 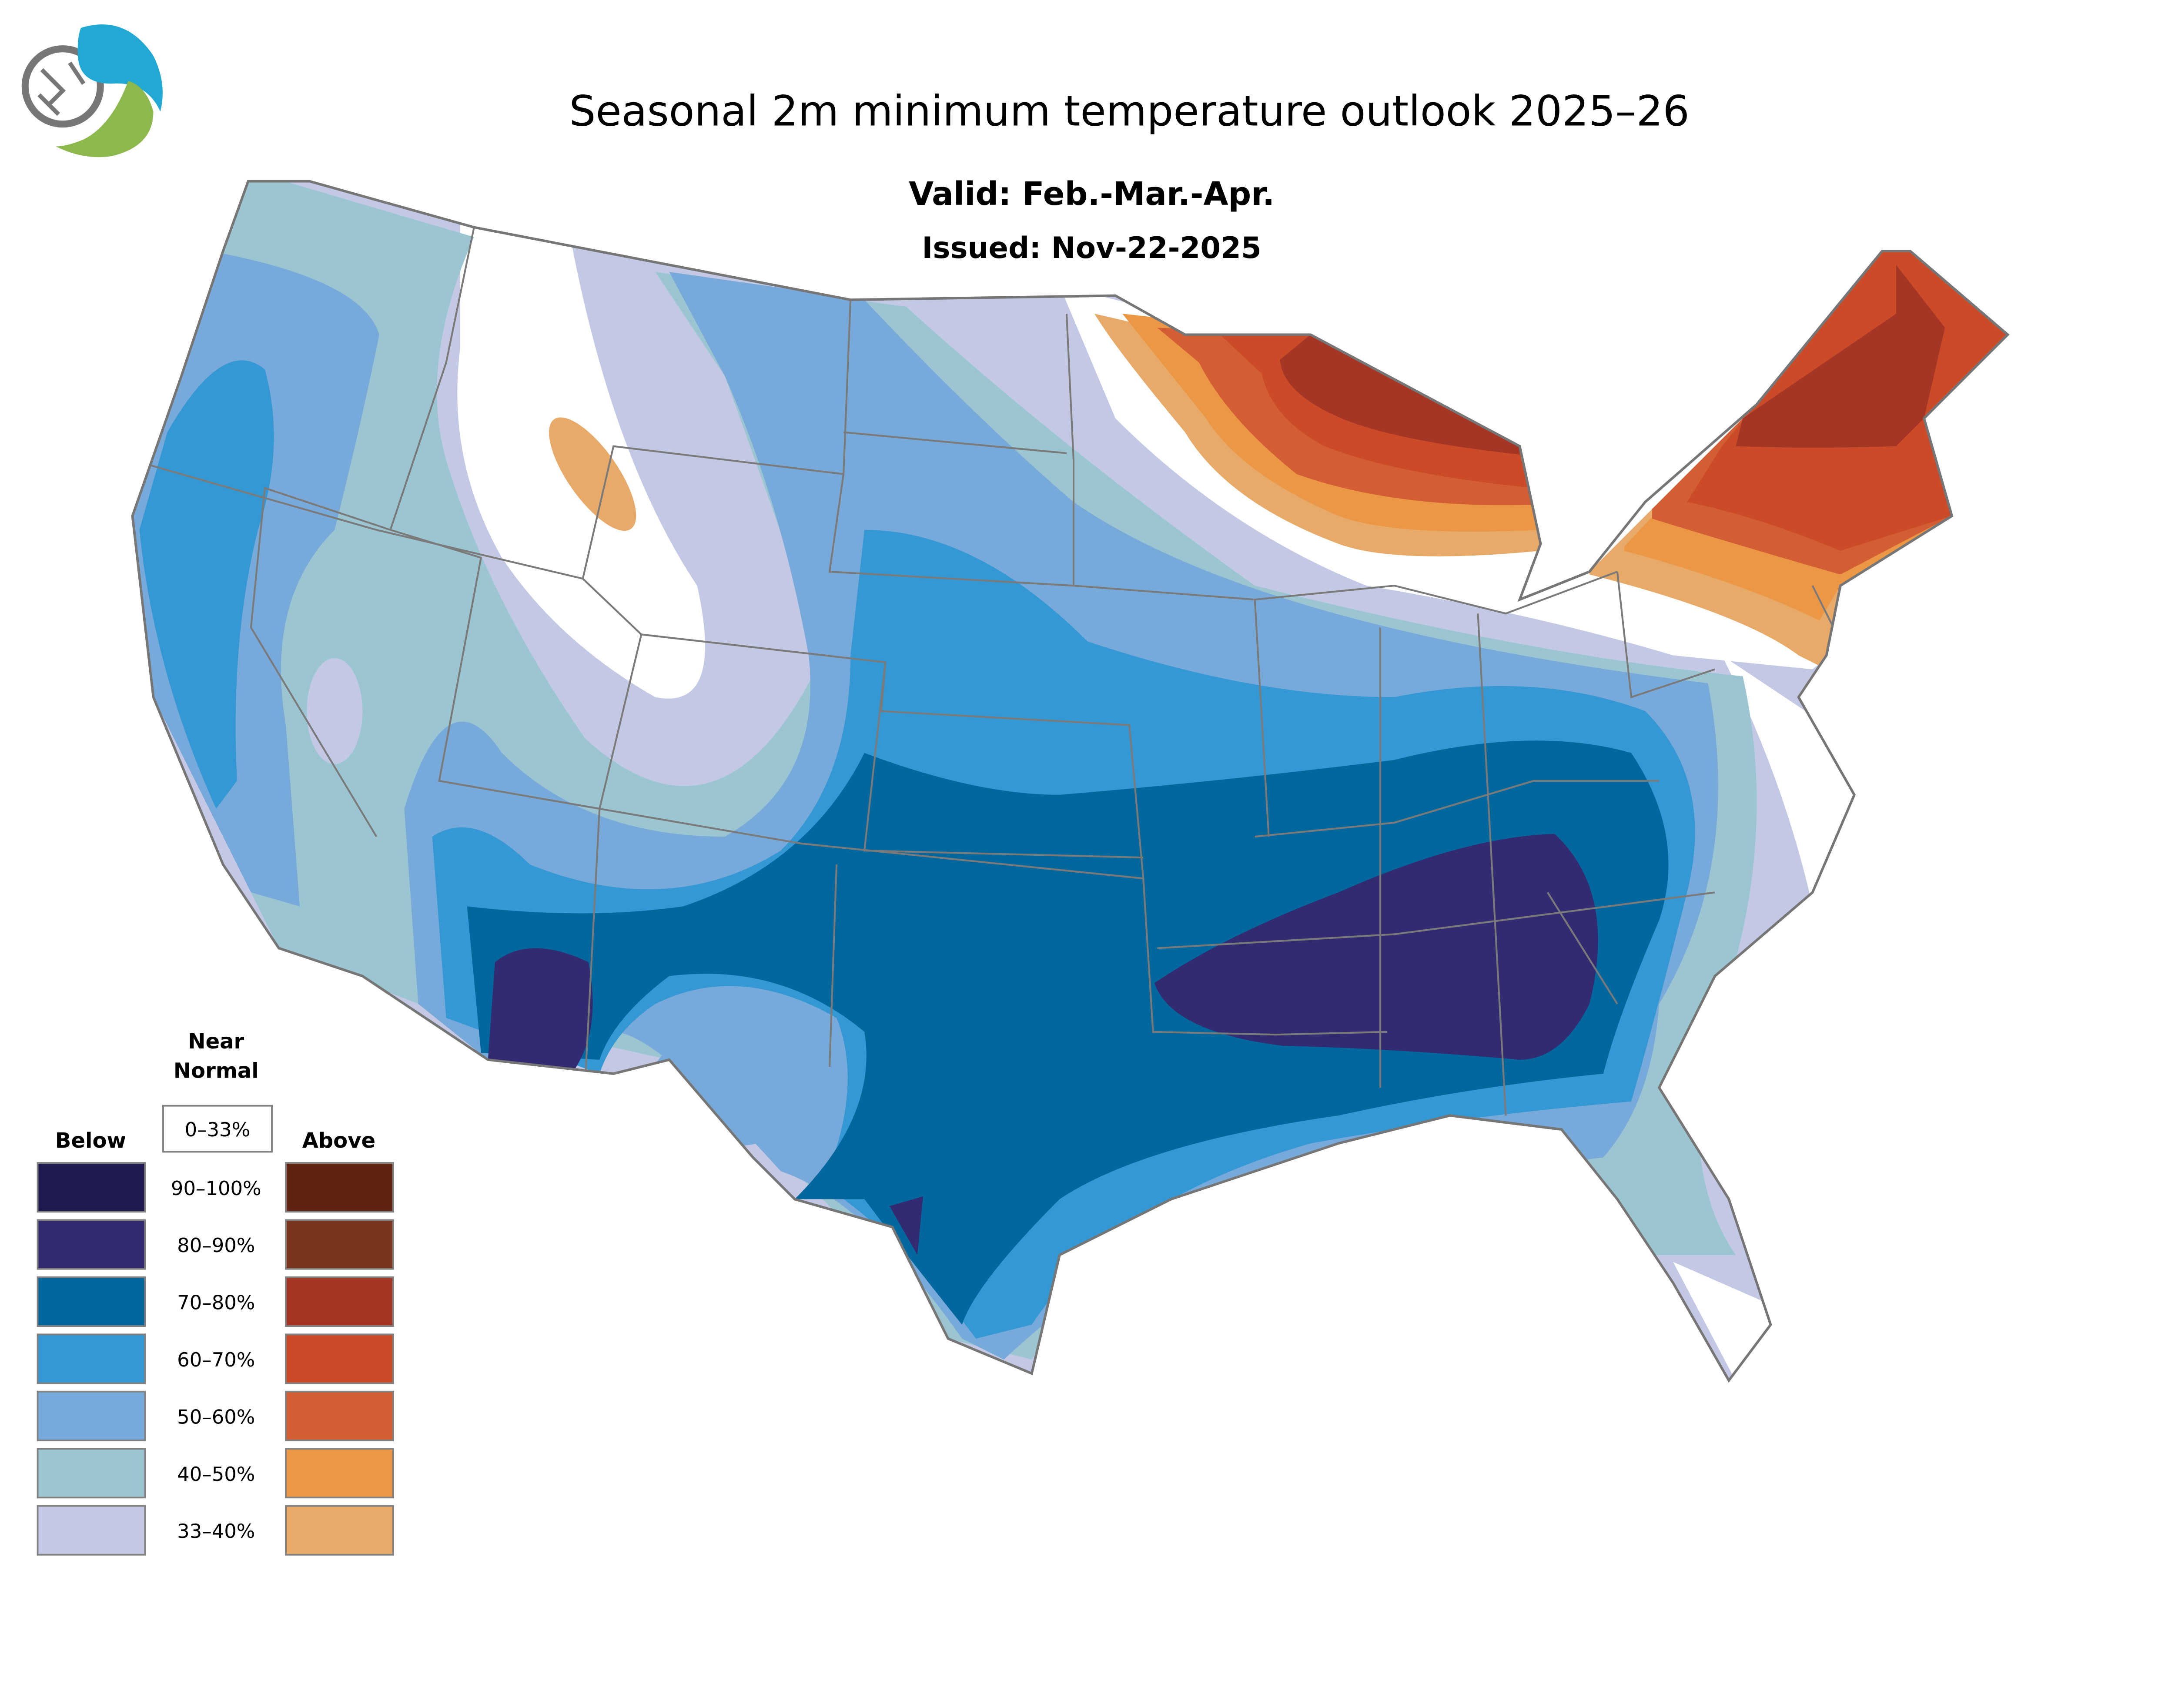 What do you see at coordinates (216, 1189) in the screenshot?
I see `legend-range-label: 90–100%` at bounding box center [216, 1189].